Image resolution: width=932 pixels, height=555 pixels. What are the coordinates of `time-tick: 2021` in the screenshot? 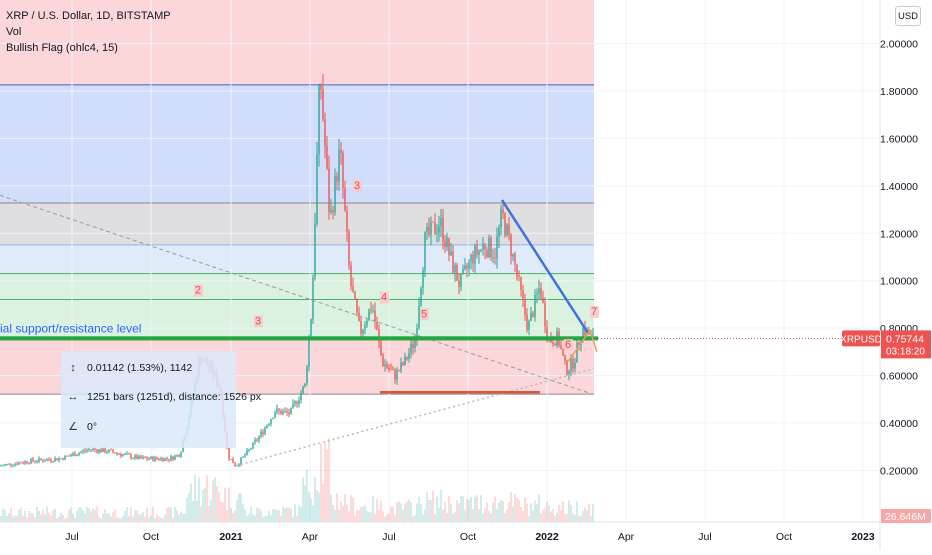 It's located at (231, 537).